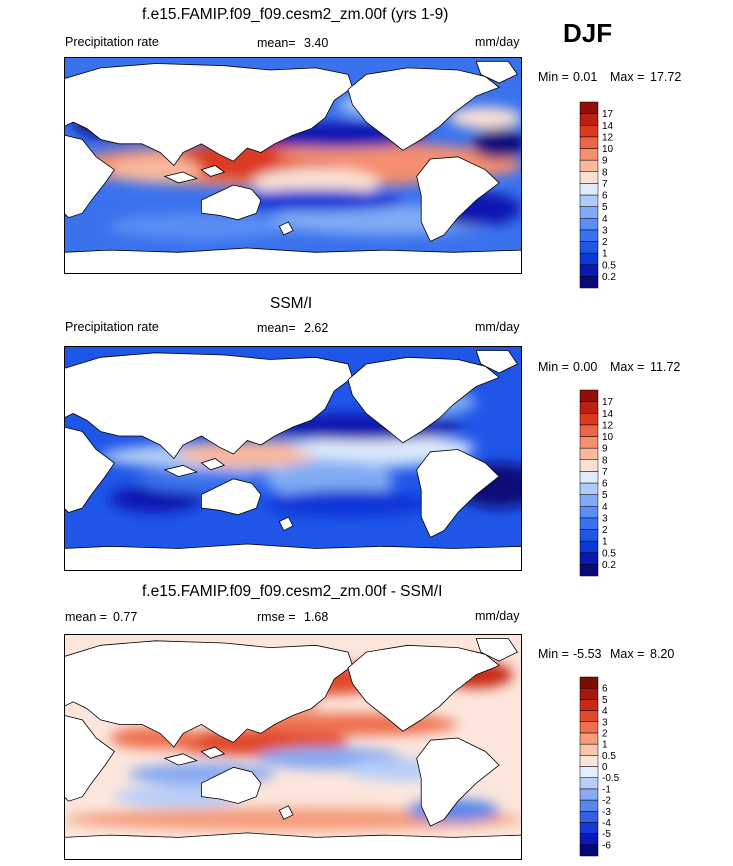 The width and height of the screenshot is (733, 866). Describe the element at coordinates (666, 77) in the screenshot. I see `panel-1-max-value: 17.72` at that location.